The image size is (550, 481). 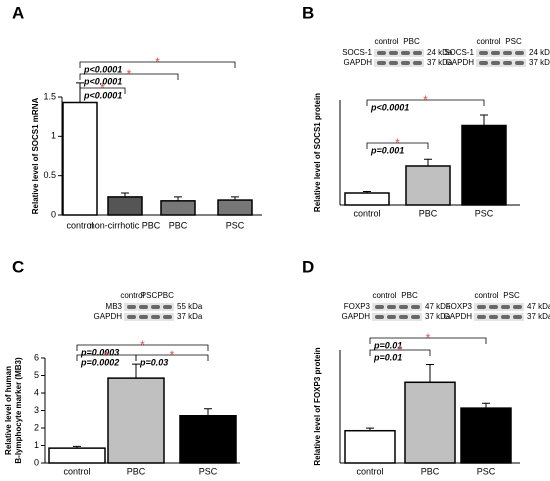 I want to click on y-tick-label: 1.5, so click(x=49, y=96).